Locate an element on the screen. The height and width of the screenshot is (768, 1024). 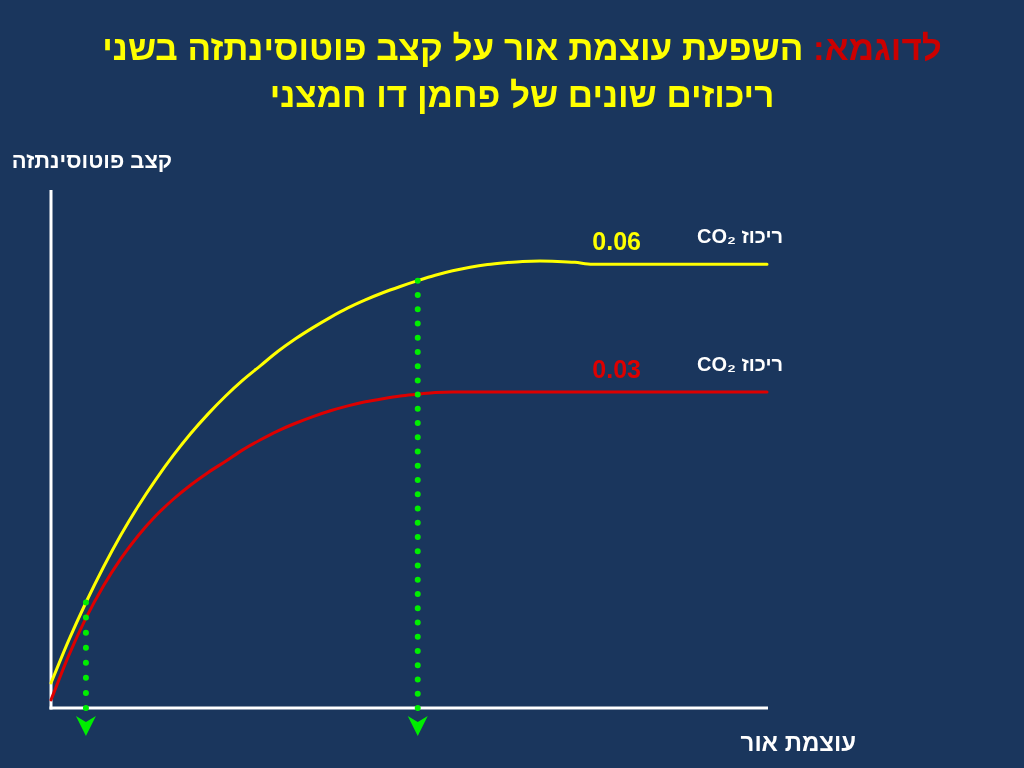
x-axis-title: עוצמת אור is located at coordinates (798, 742).